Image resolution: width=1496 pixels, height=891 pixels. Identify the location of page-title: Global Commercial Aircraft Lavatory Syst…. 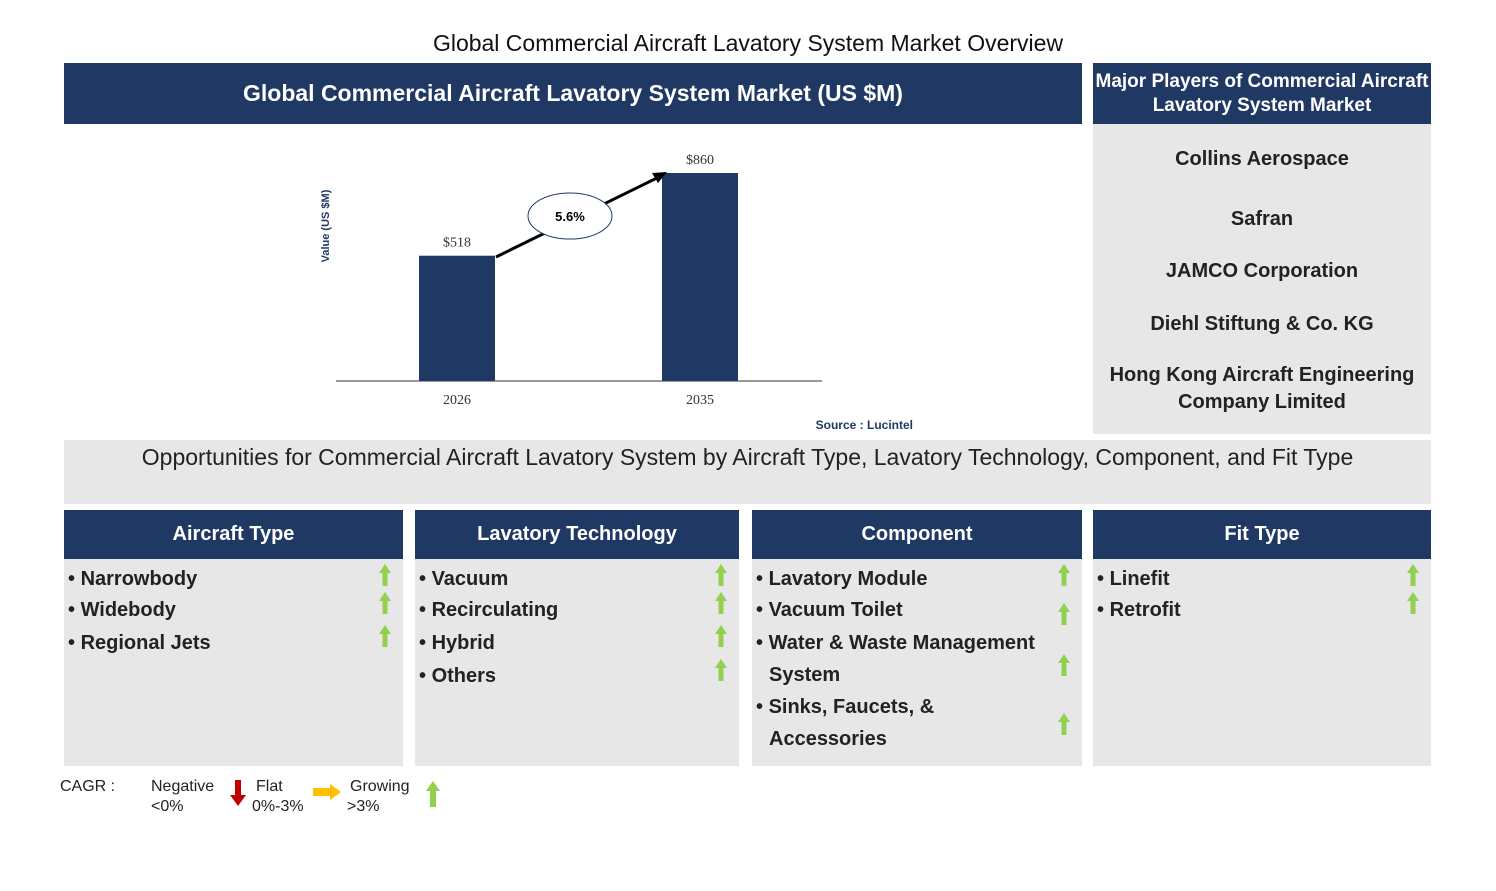
(748, 43).